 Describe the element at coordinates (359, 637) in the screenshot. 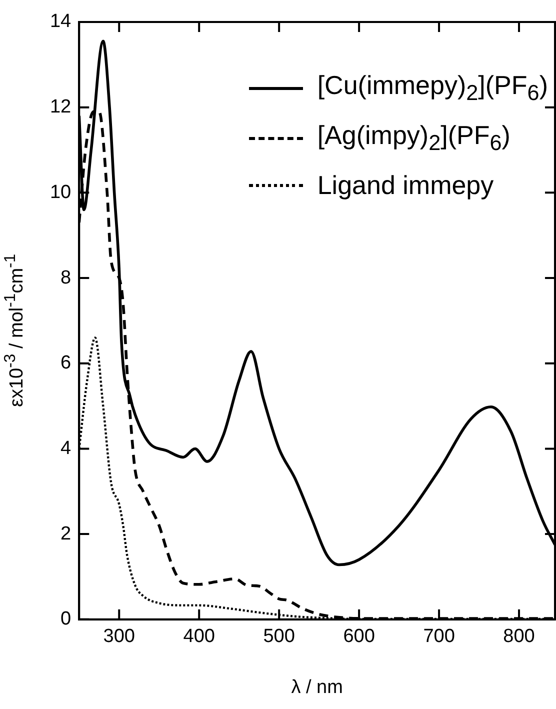

I see `x-tick-label: 600` at that location.